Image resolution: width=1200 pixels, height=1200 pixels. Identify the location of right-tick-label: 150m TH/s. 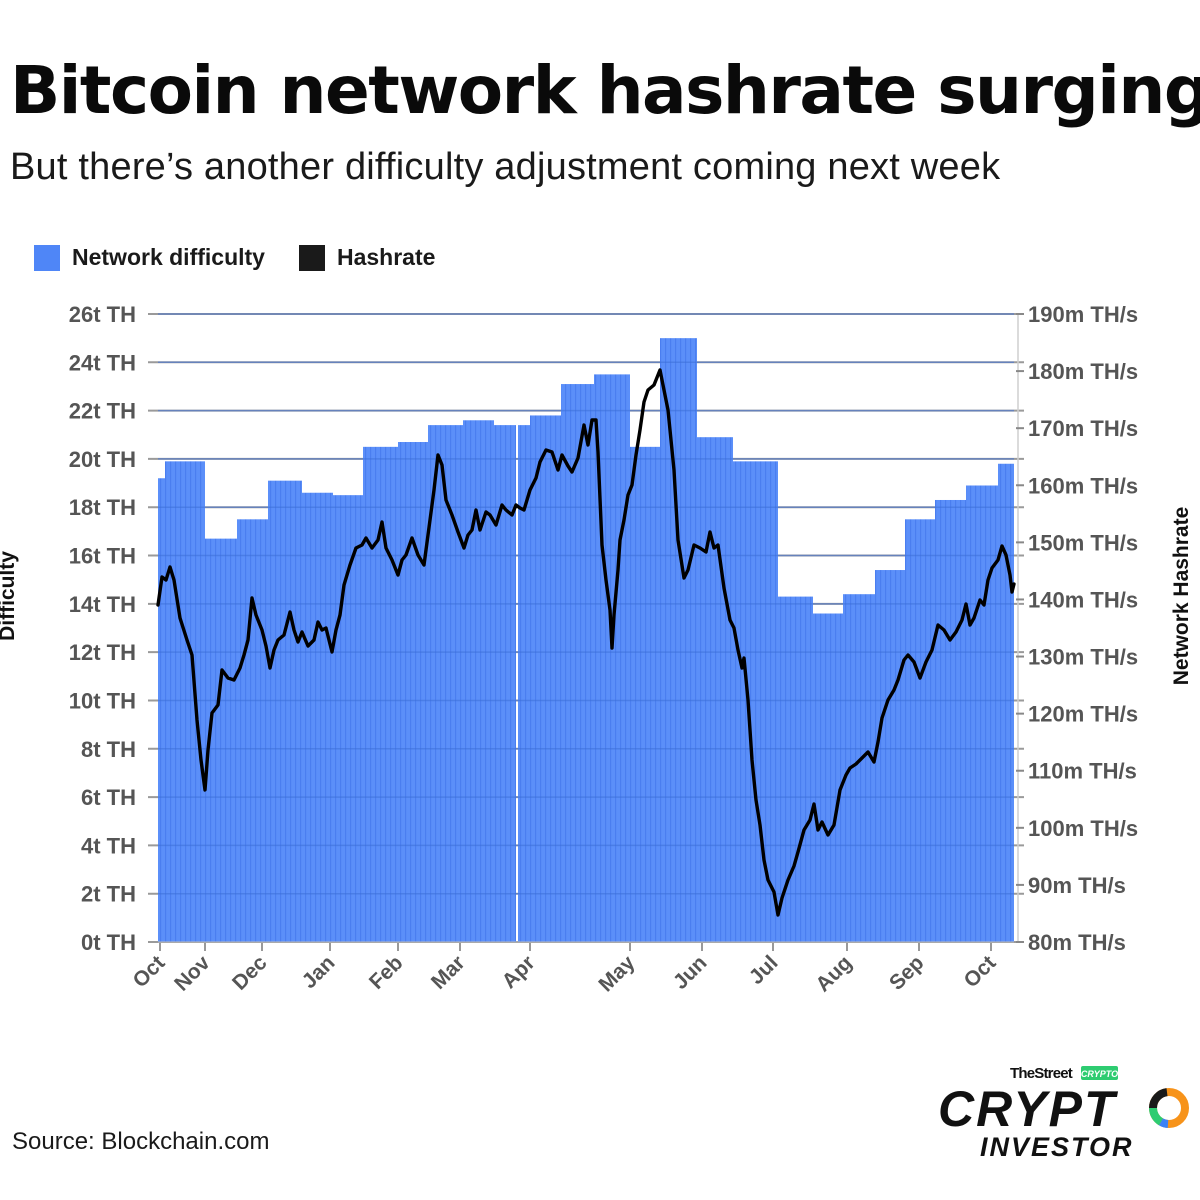
(1083, 542).